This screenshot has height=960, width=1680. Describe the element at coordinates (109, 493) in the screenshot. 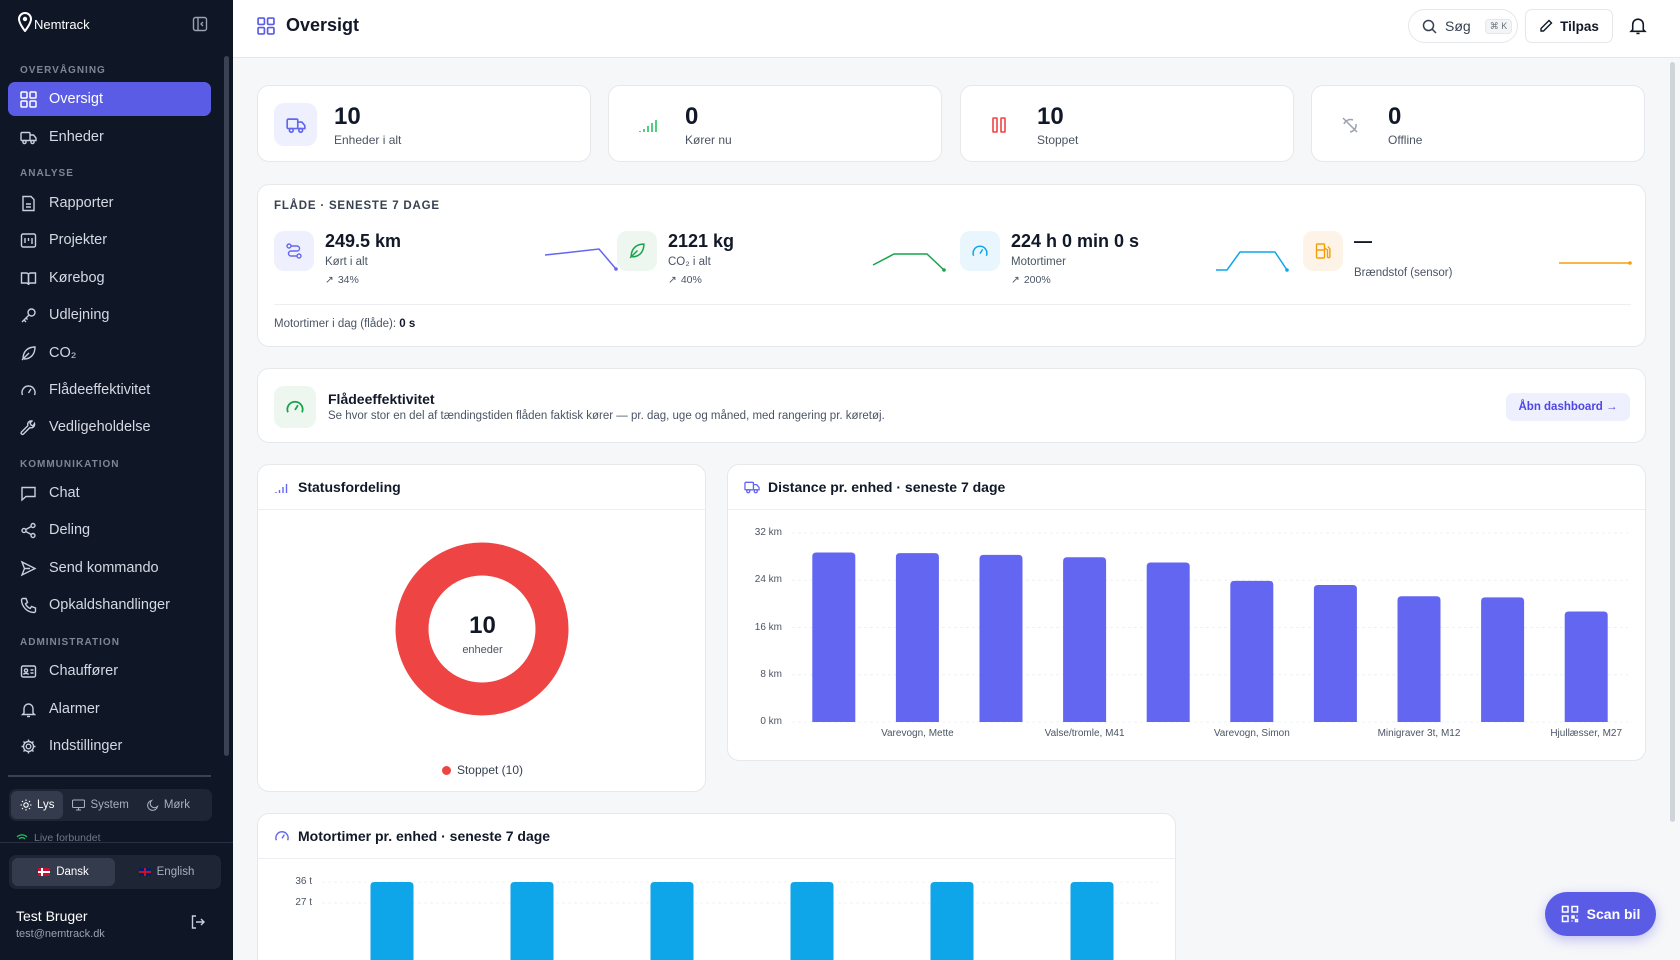

I see `sidebar-item-chat: Chat` at that location.